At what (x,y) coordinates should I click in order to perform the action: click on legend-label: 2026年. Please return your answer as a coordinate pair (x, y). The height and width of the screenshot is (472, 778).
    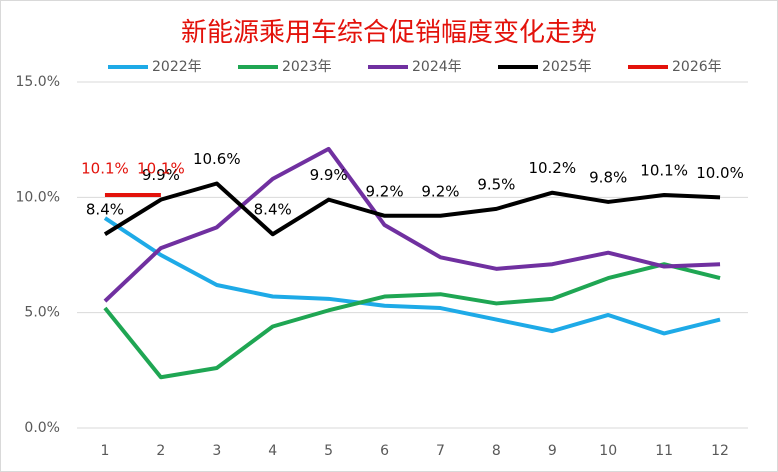
    Looking at the image, I should click on (697, 67).